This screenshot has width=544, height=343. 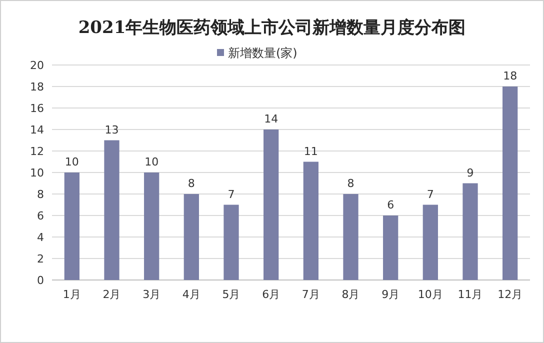 What do you see at coordinates (311, 294) in the screenshot?
I see `x-tick-label: 7月` at bounding box center [311, 294].